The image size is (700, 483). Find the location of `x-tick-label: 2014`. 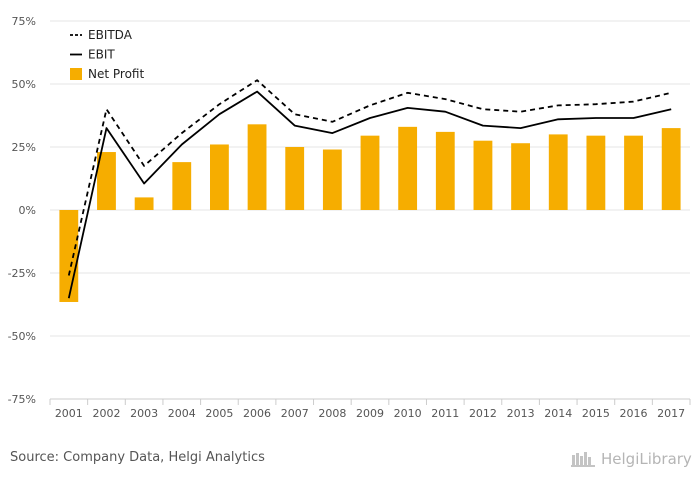

x-tick-label: 2014 is located at coordinates (558, 413).